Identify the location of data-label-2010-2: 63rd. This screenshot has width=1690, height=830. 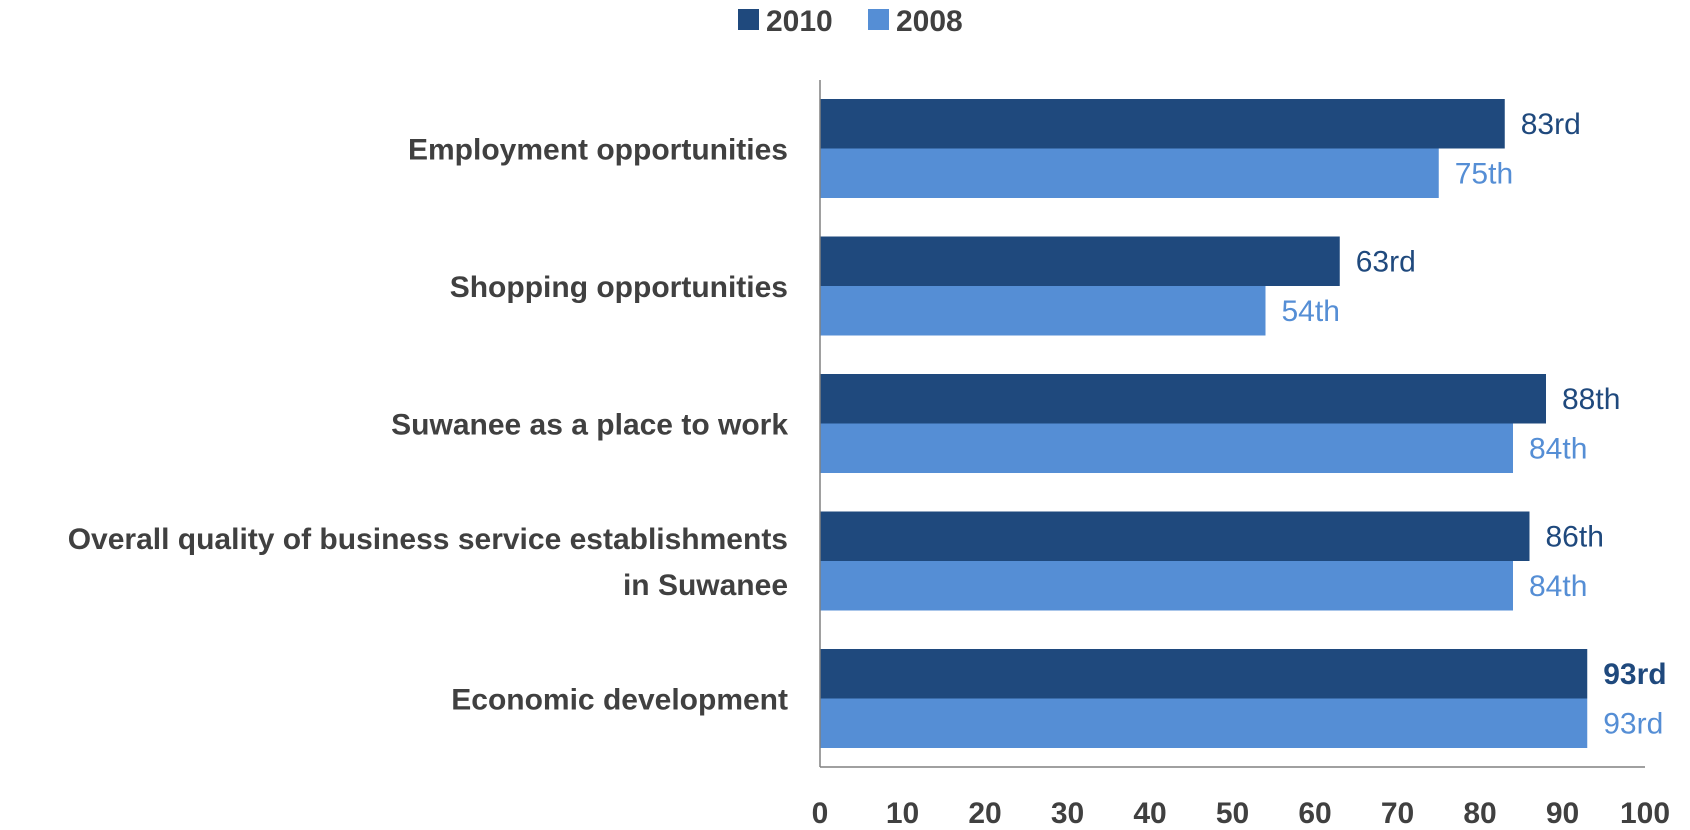
(1386, 261).